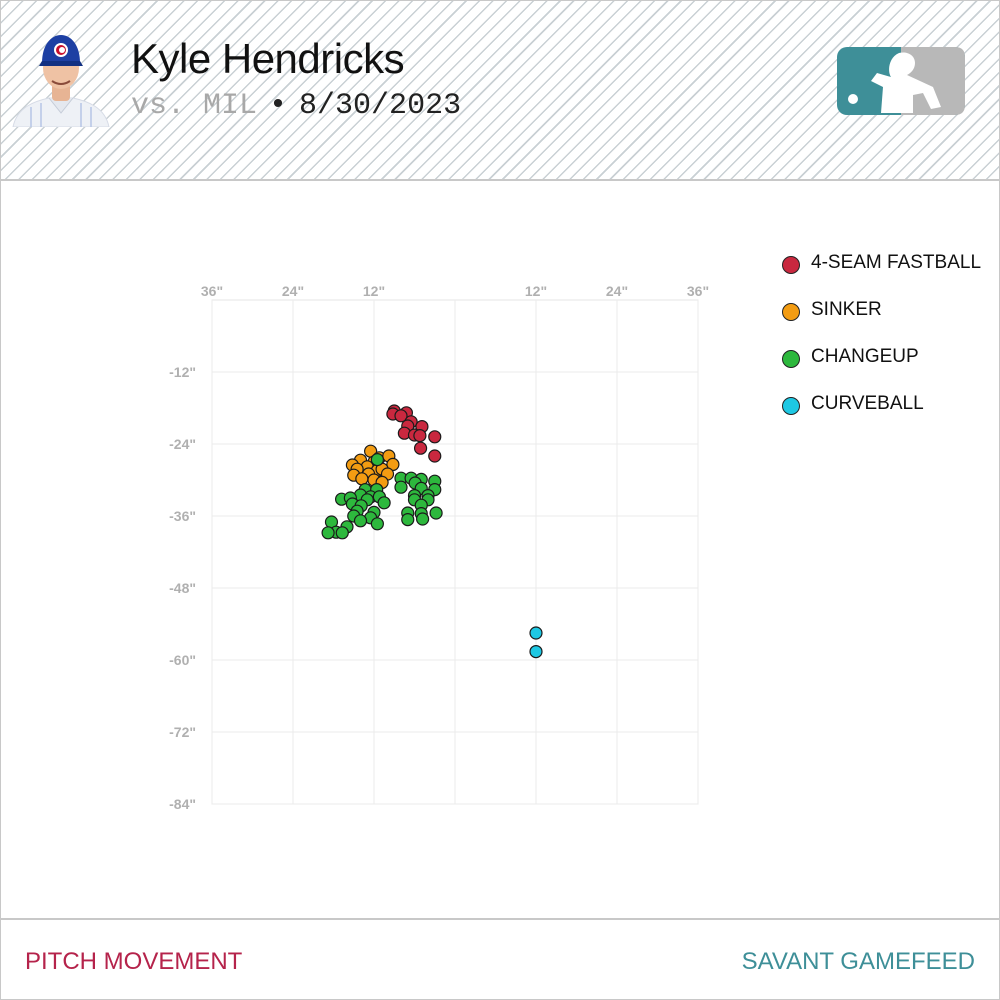  What do you see at coordinates (901, 81) in the screenshot?
I see `mlb-logo` at bounding box center [901, 81].